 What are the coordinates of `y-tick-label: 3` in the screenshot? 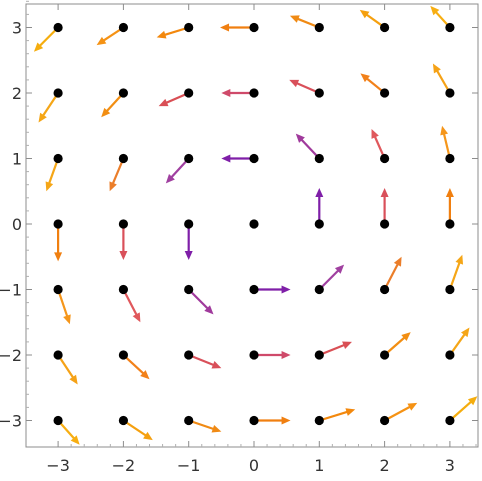 It's located at (17, 28).